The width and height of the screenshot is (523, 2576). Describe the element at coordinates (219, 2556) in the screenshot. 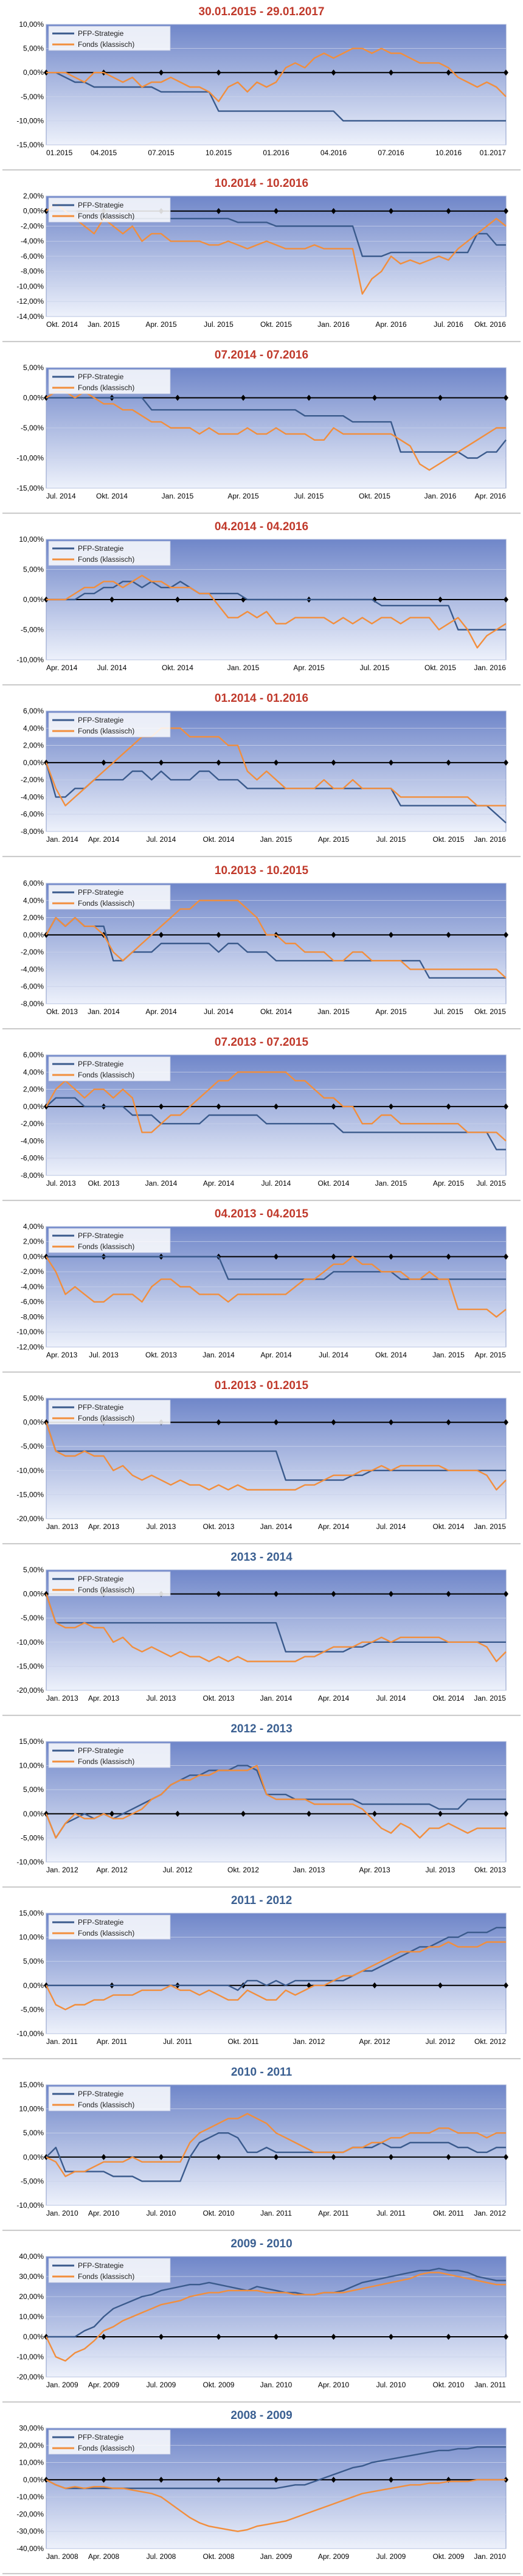

I see `x-tick-label: Okt. 2008` at that location.